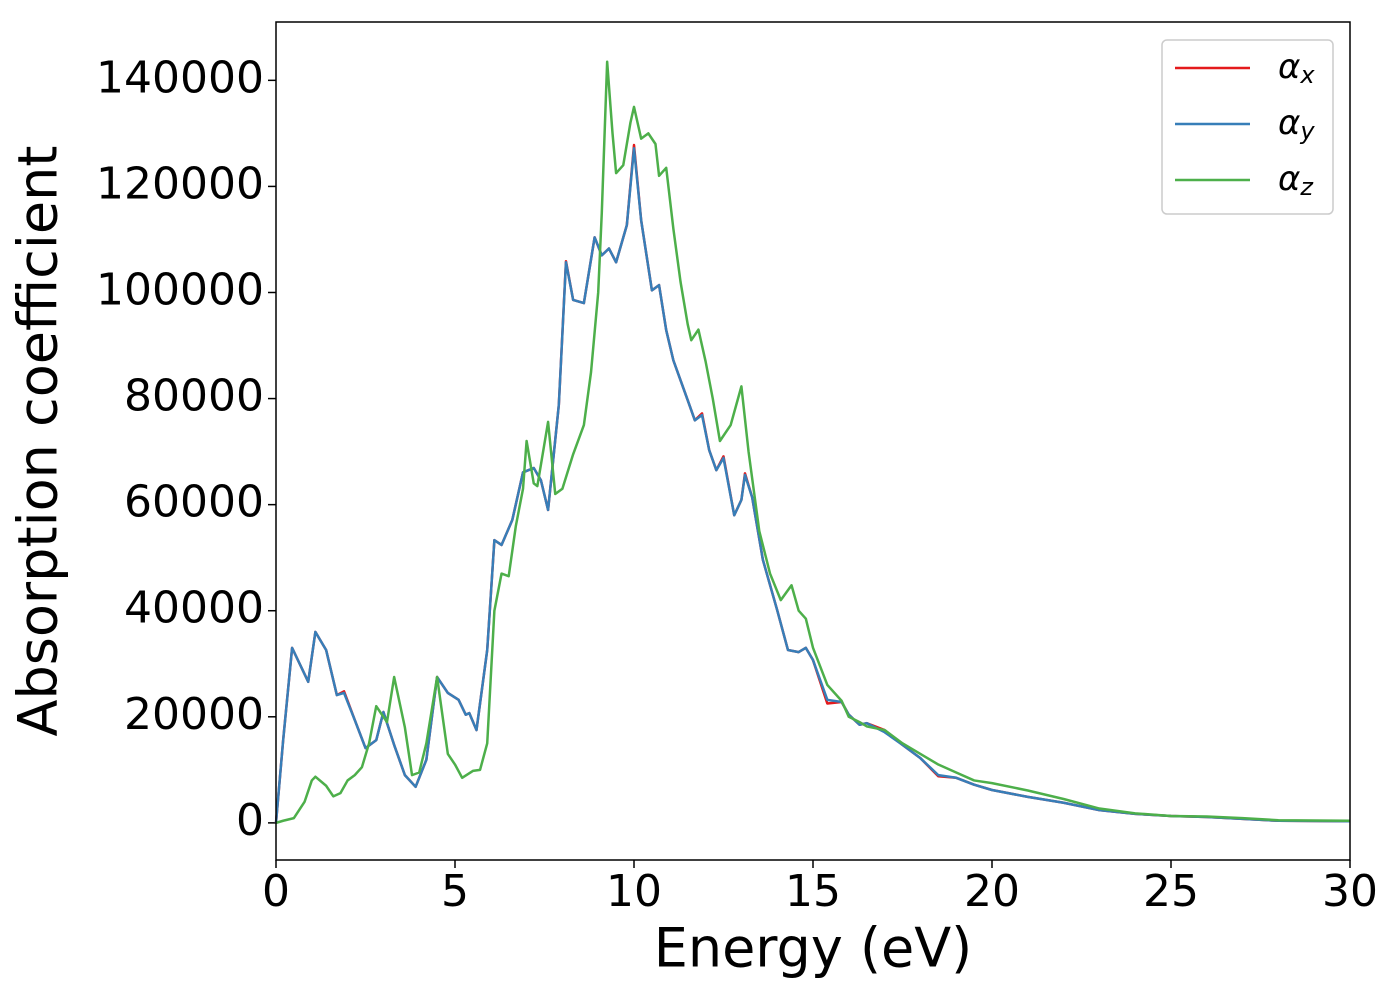  Describe the element at coordinates (180, 289) in the screenshot. I see `y-tick-label: 100000` at that location.